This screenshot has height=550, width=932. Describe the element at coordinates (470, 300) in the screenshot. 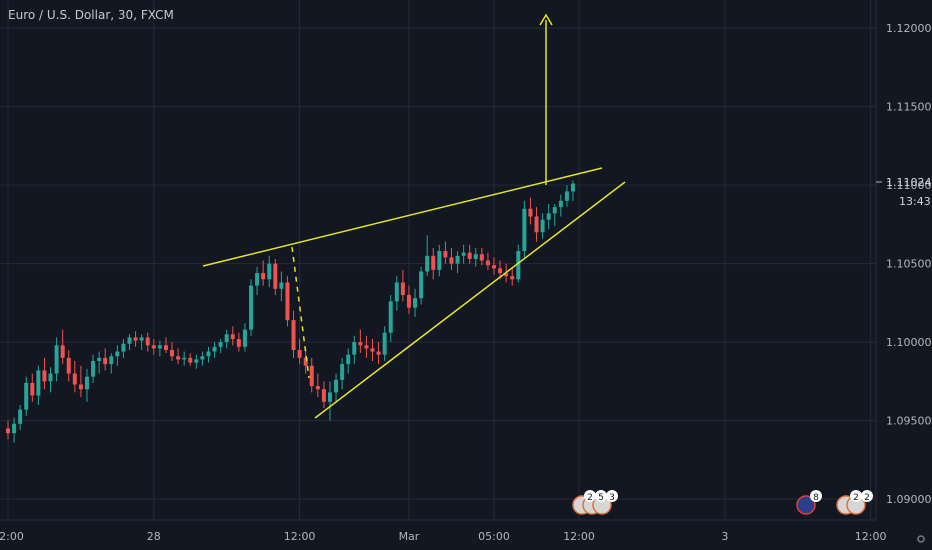

I see `wedge-lower-trendline` at that location.